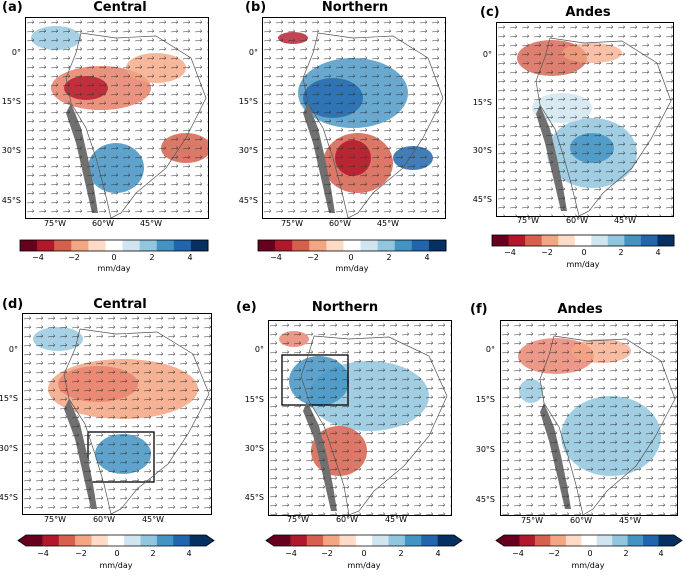  I want to click on panel-label: (d), so click(13, 304).